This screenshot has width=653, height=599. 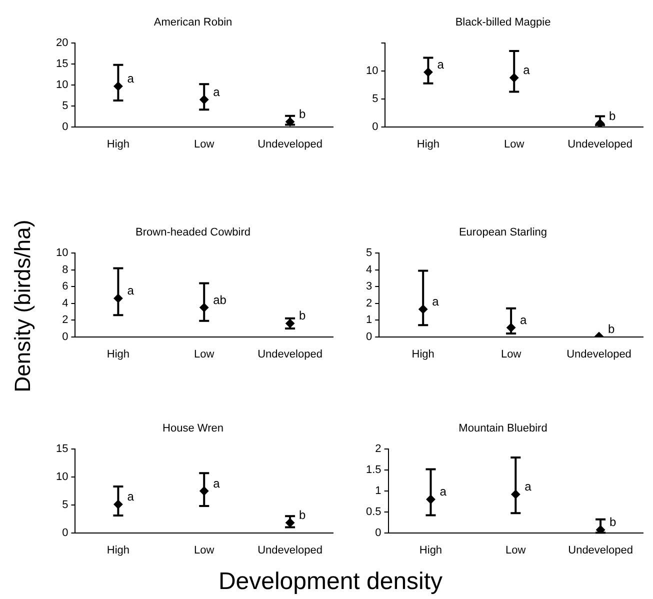 What do you see at coordinates (65, 286) in the screenshot?
I see `y-tick-label: 6` at bounding box center [65, 286].